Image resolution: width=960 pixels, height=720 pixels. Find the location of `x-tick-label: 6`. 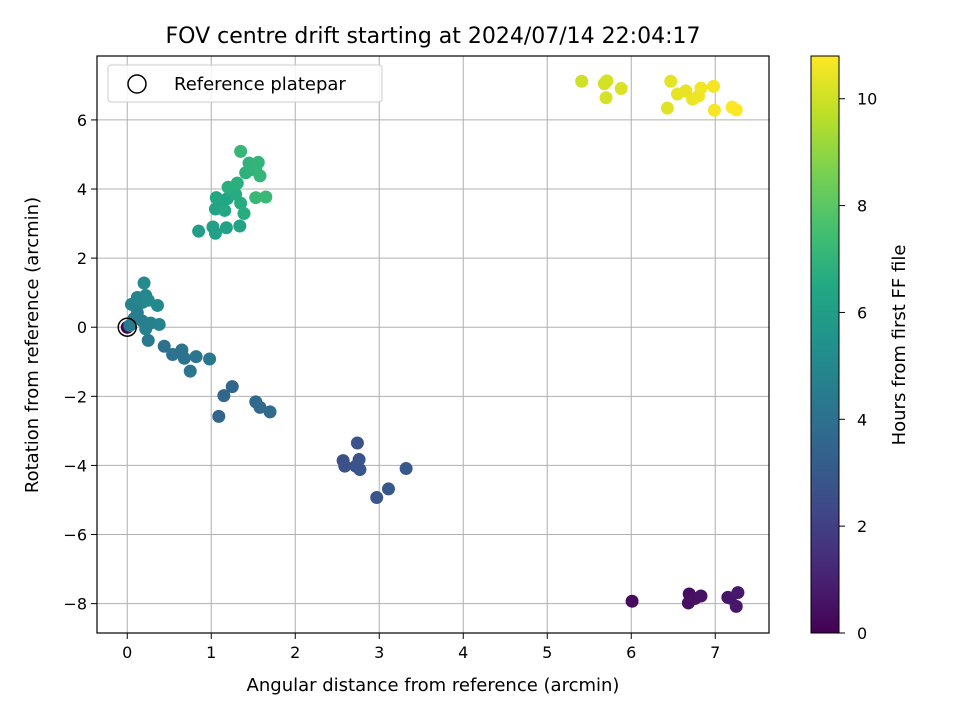

x-tick-label: 6 is located at coordinates (631, 652).